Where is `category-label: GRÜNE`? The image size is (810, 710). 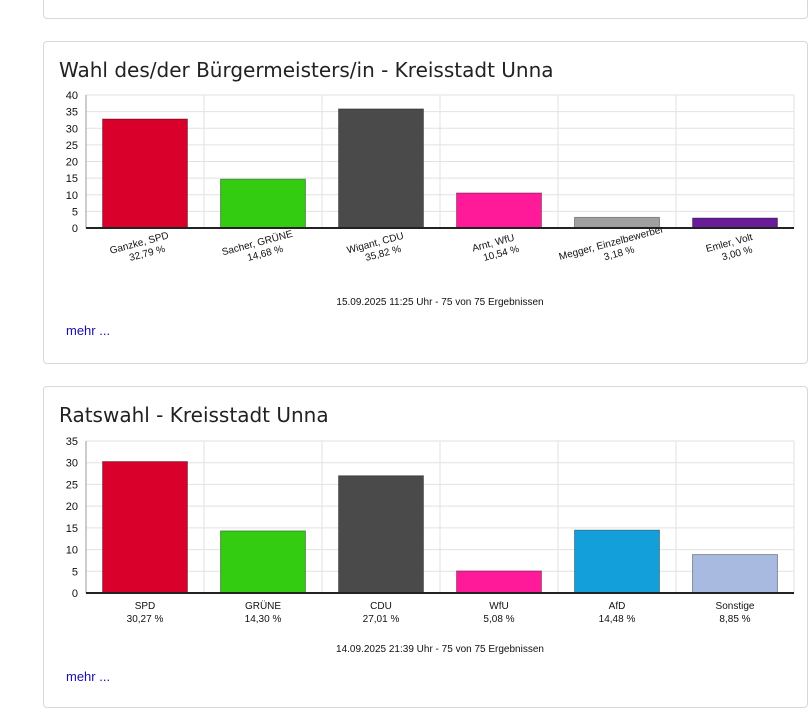 category-label: GRÜNE is located at coordinates (263, 606).